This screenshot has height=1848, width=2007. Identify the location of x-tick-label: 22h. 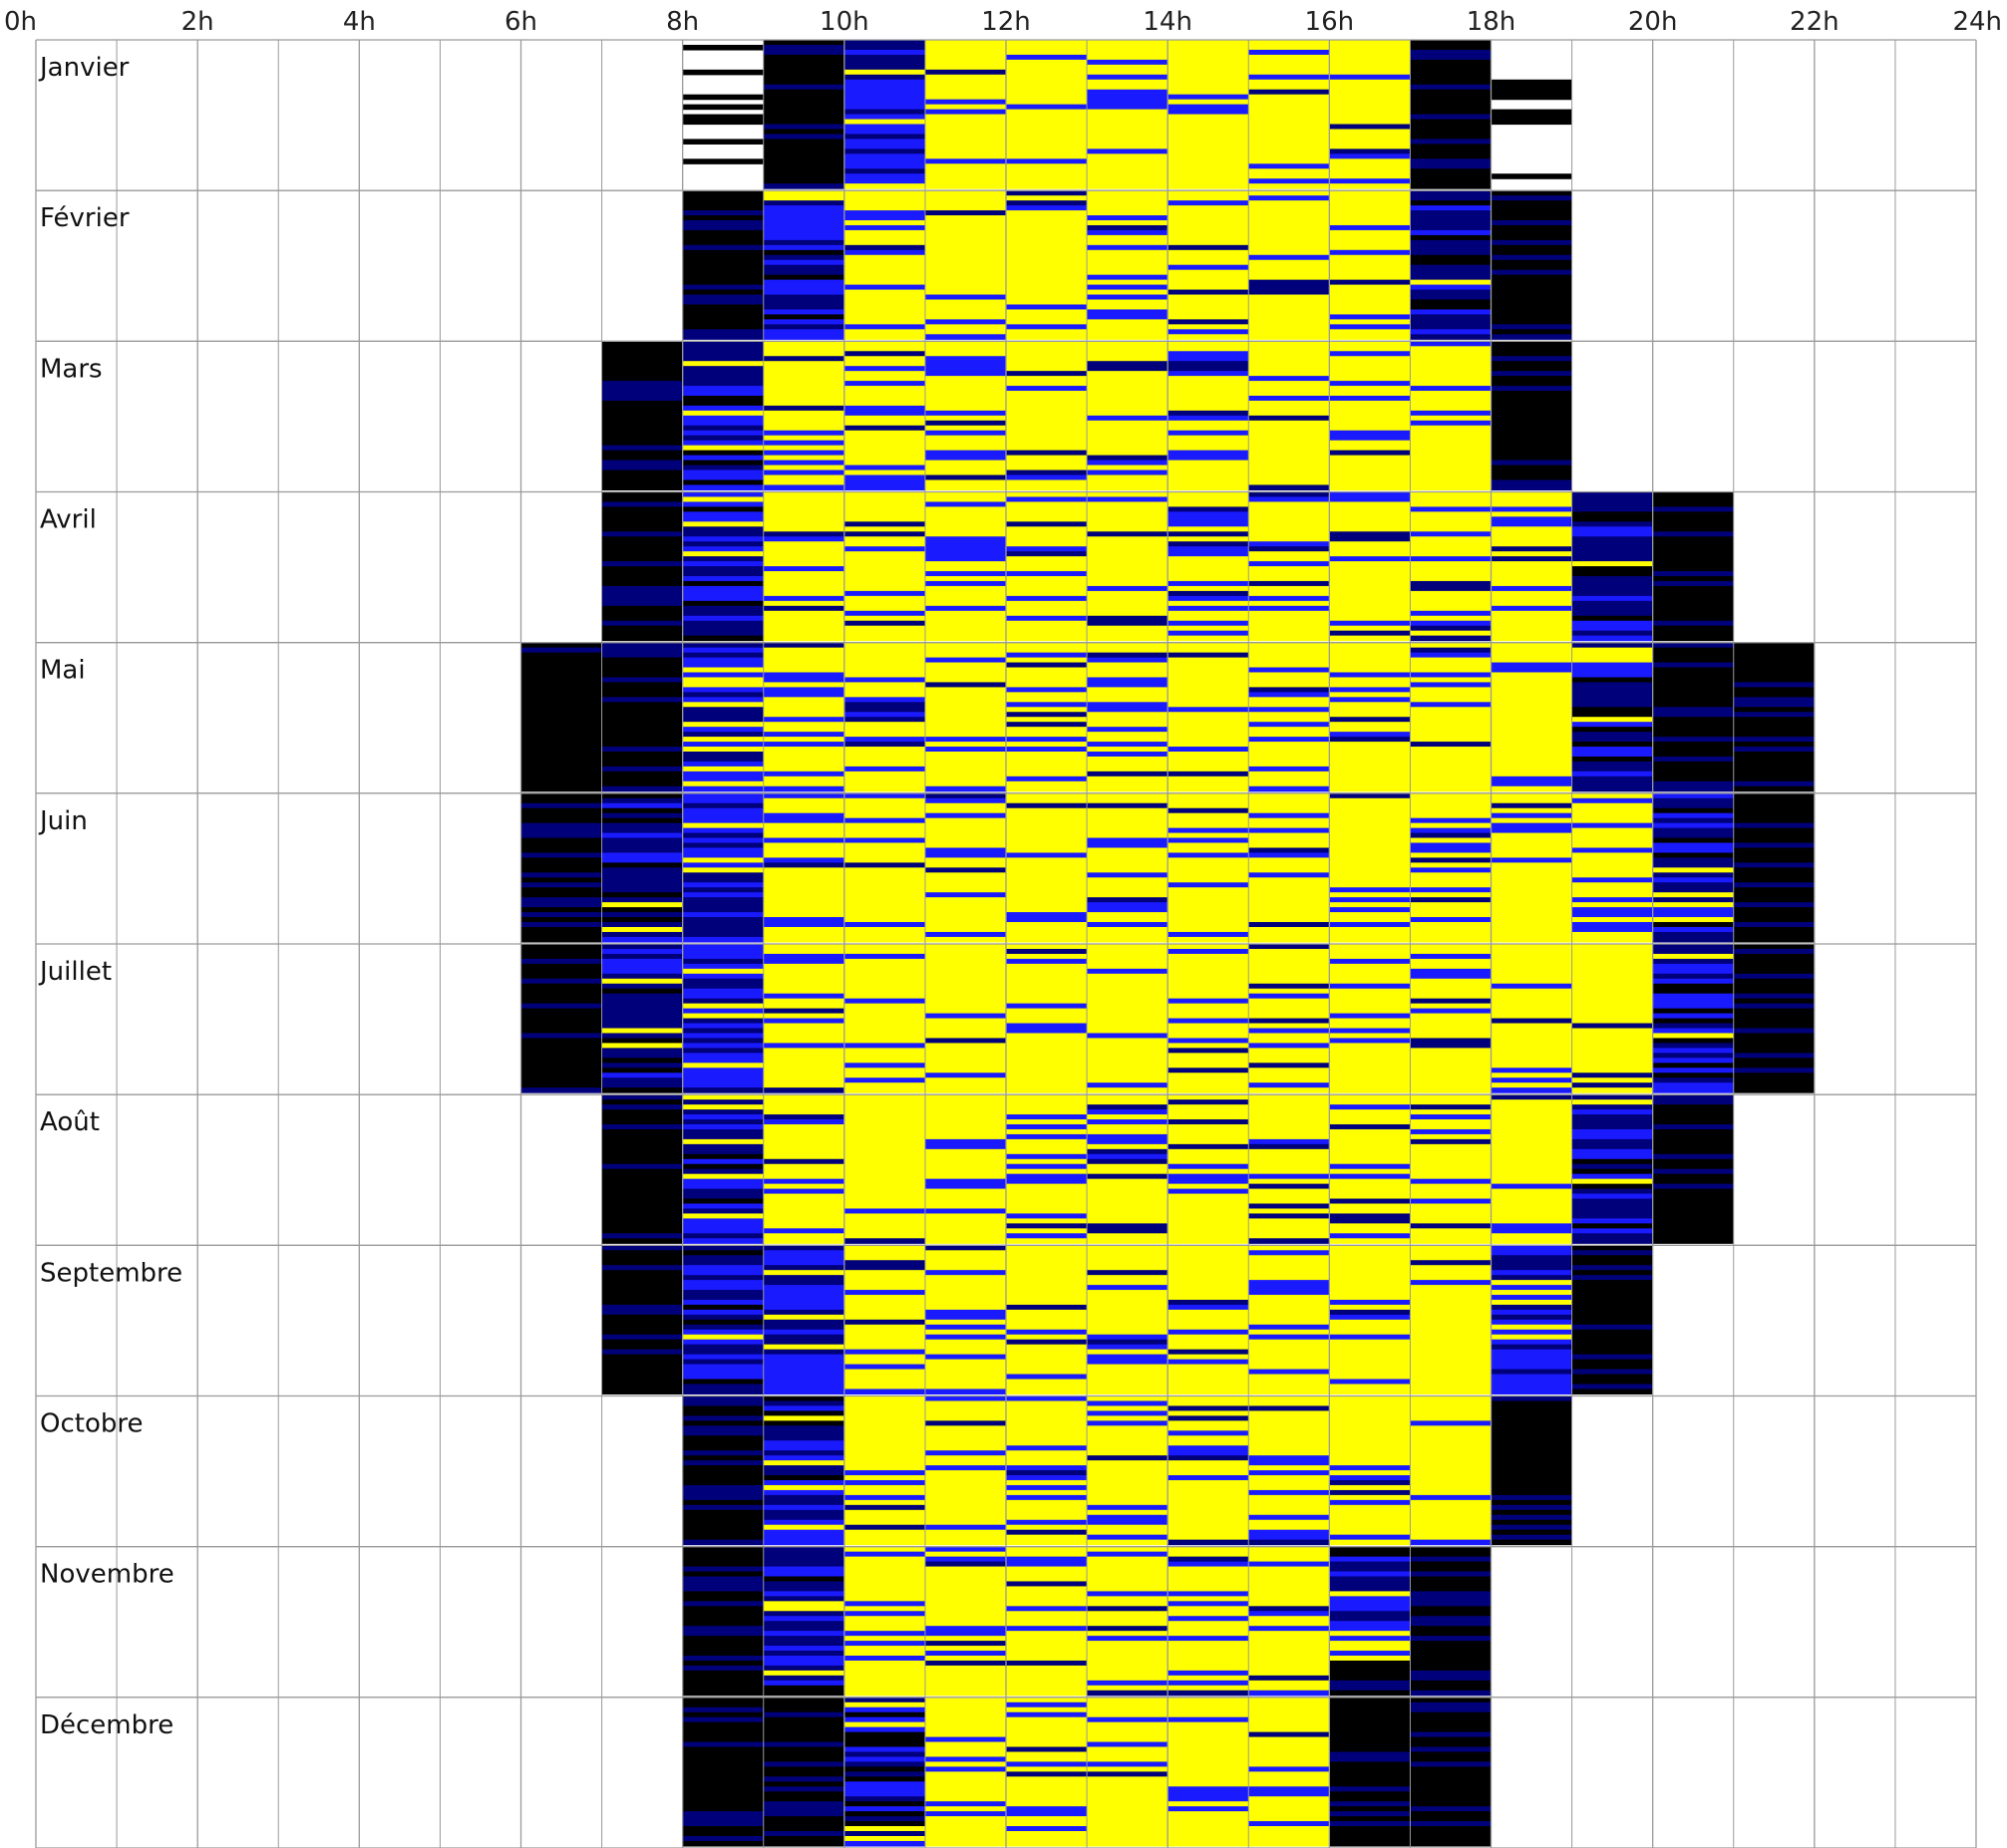
(1815, 22).